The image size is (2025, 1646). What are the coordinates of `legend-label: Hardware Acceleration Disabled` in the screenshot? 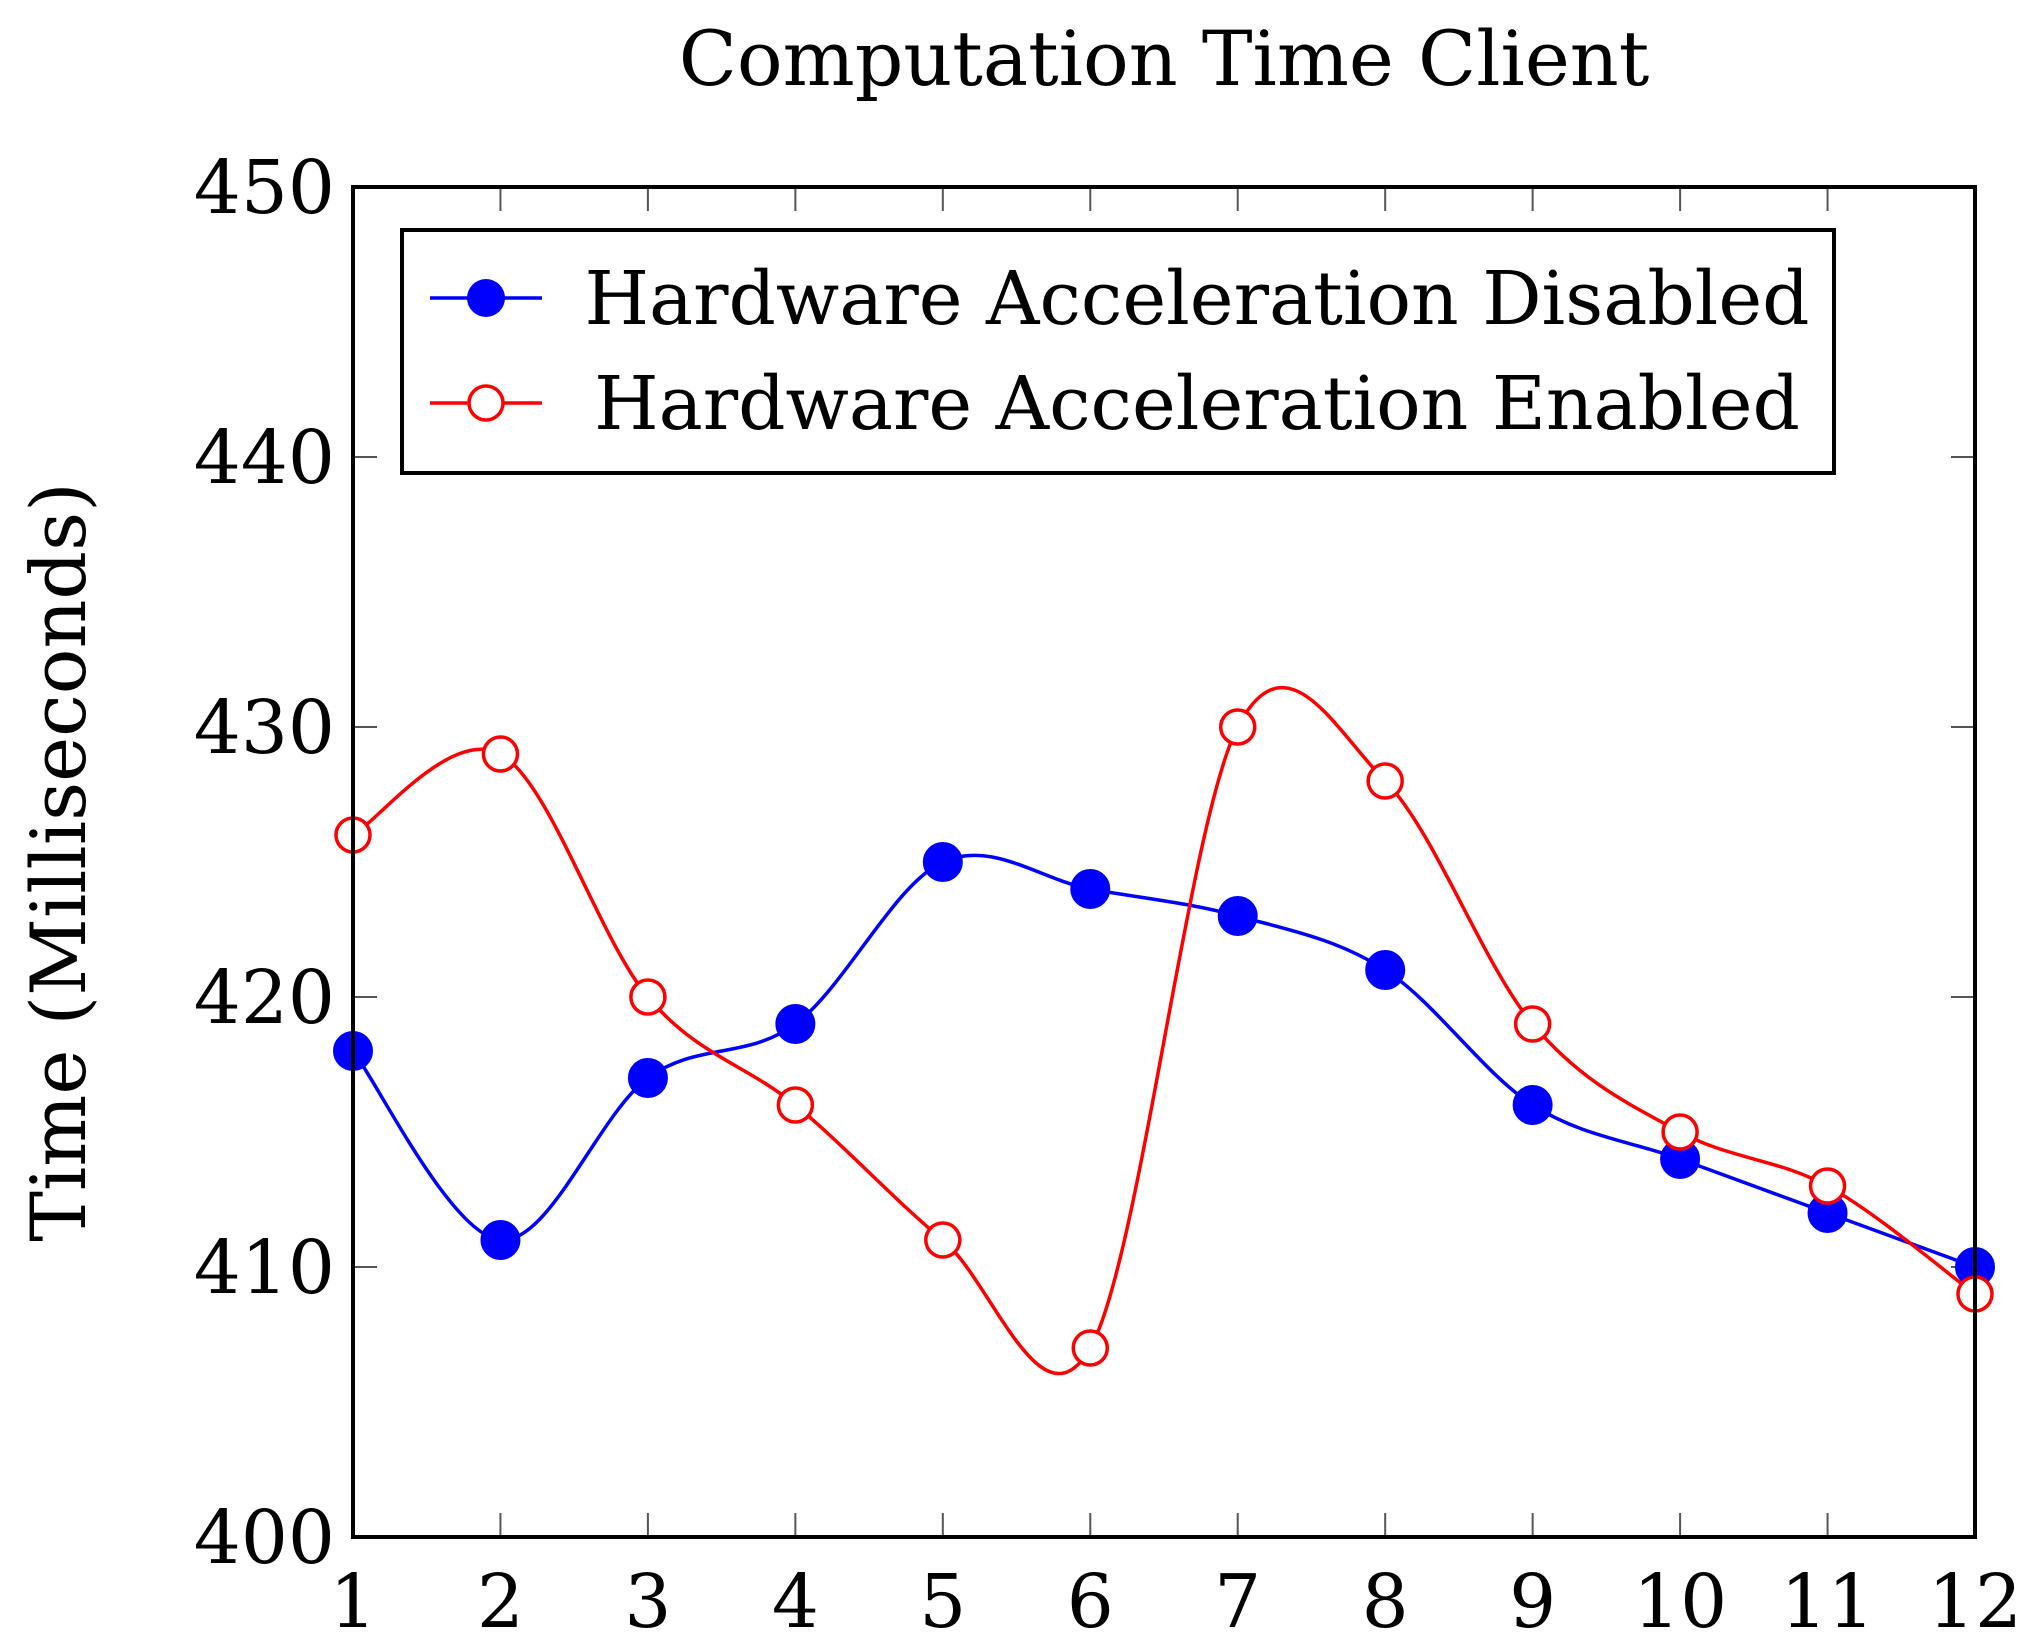 It's located at (1196, 299).